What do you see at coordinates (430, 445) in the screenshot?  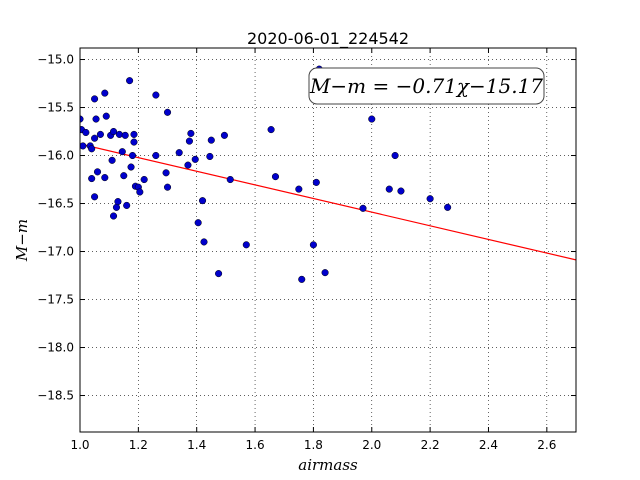 I see `x-tick-label: 2.2` at bounding box center [430, 445].